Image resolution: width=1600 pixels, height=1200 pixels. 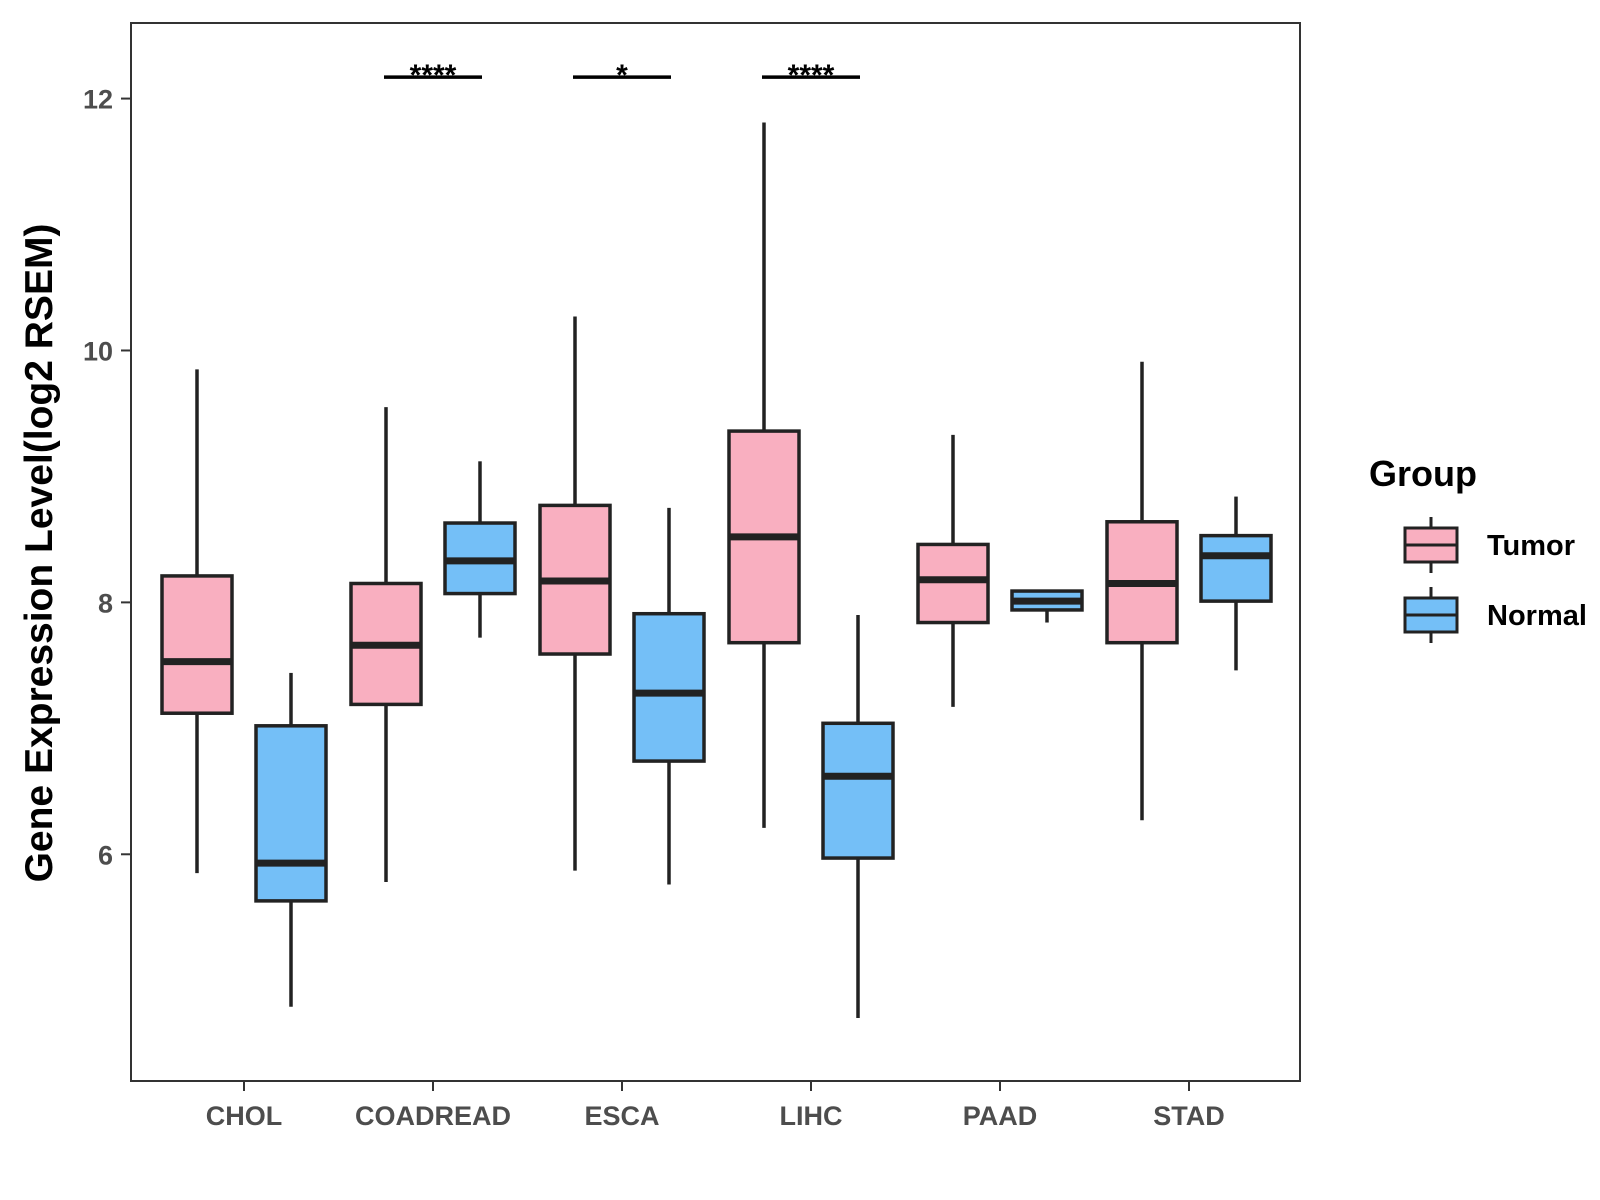 I want to click on box-normal-stad, so click(x=1236, y=583).